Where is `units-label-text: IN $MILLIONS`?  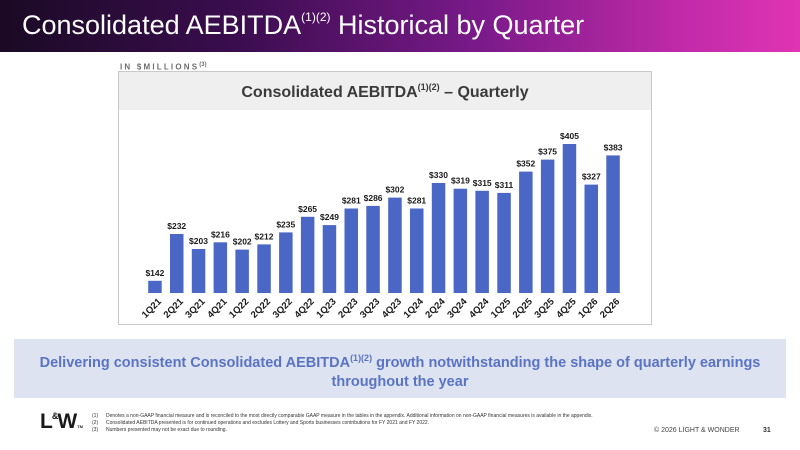 units-label-text: IN $MILLIONS is located at coordinates (160, 67).